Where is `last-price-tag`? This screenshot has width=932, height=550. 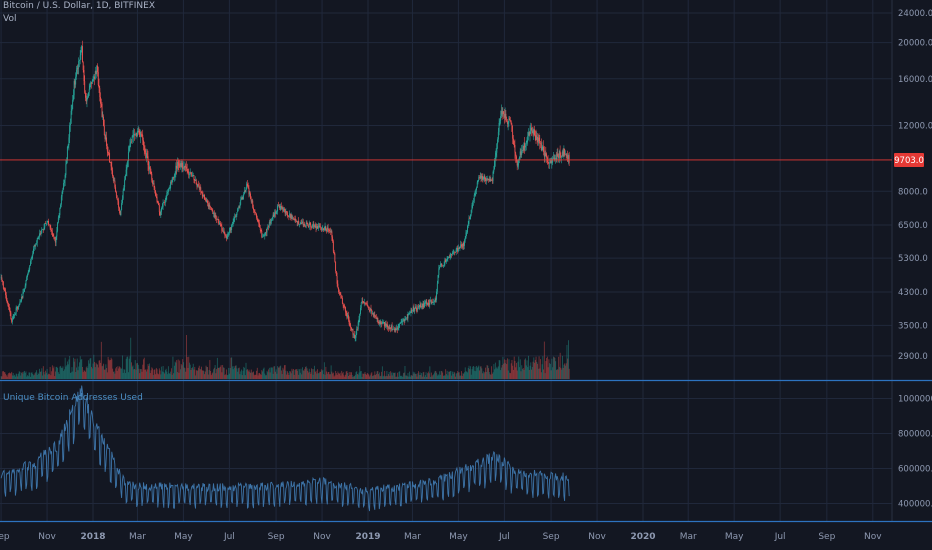 last-price-tag is located at coordinates (909, 159).